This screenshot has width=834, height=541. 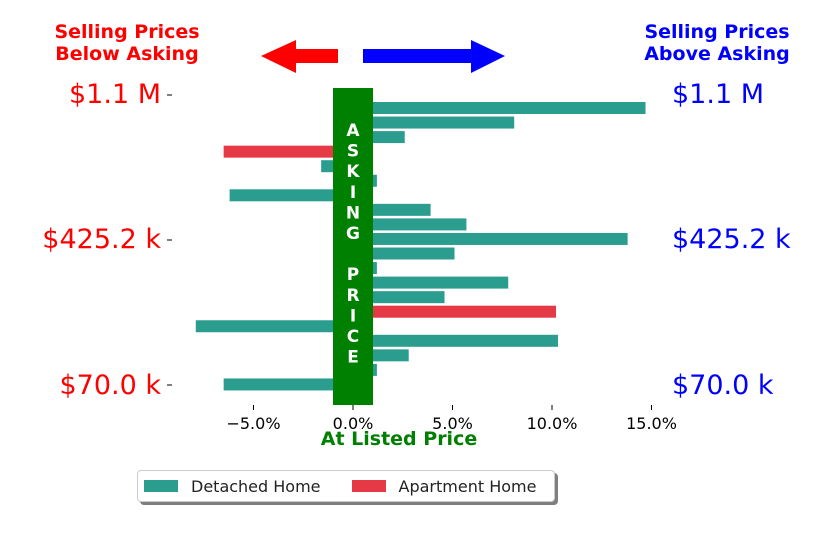 I want to click on x-tick-label-2: 5.0%, so click(x=452, y=423).